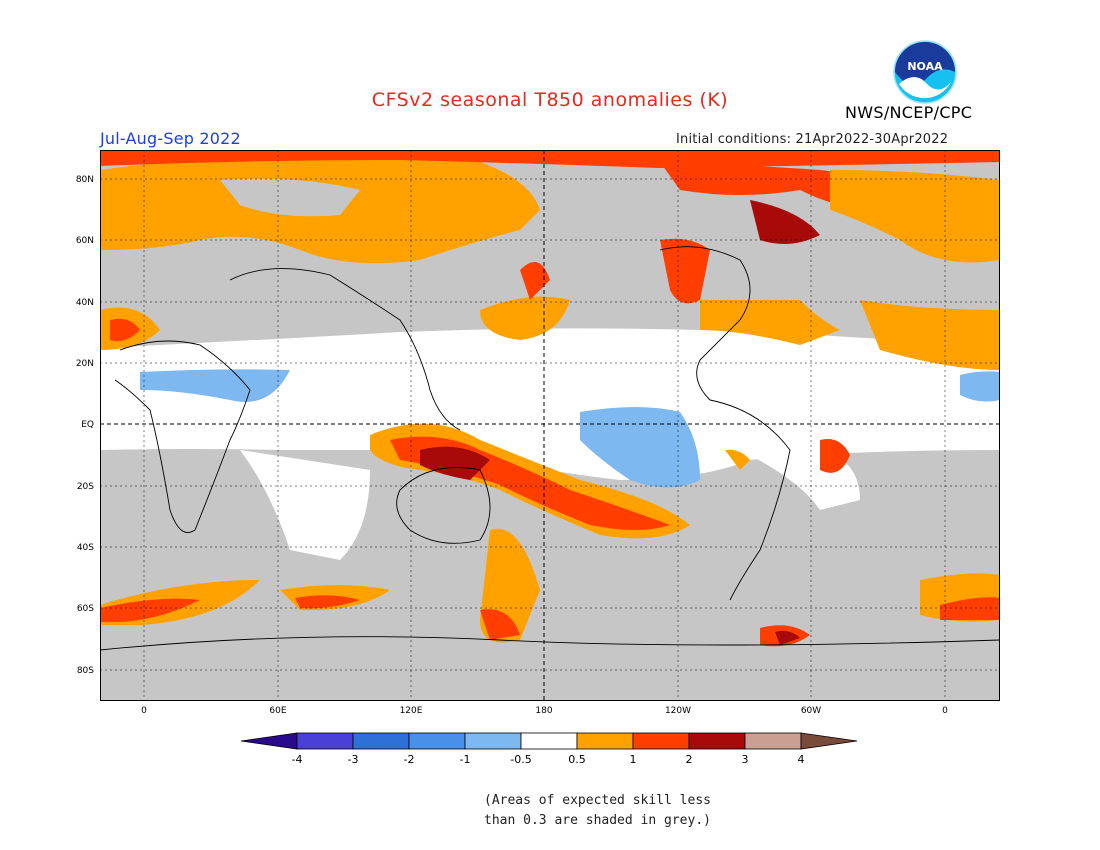  What do you see at coordinates (801, 759) in the screenshot?
I see `colorbar-tick-label: 4` at bounding box center [801, 759].